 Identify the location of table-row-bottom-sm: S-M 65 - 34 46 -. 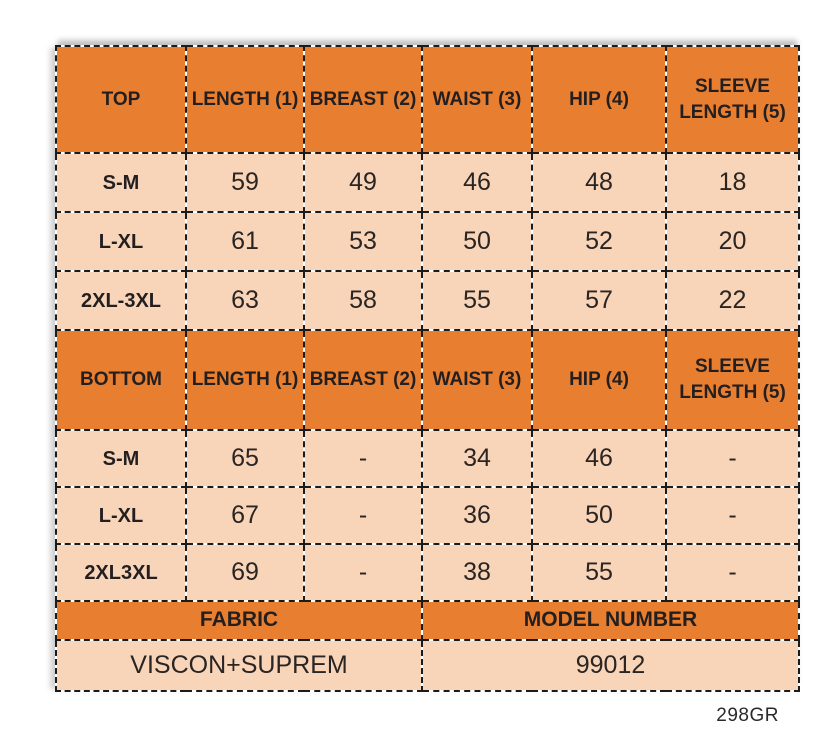
(427, 458).